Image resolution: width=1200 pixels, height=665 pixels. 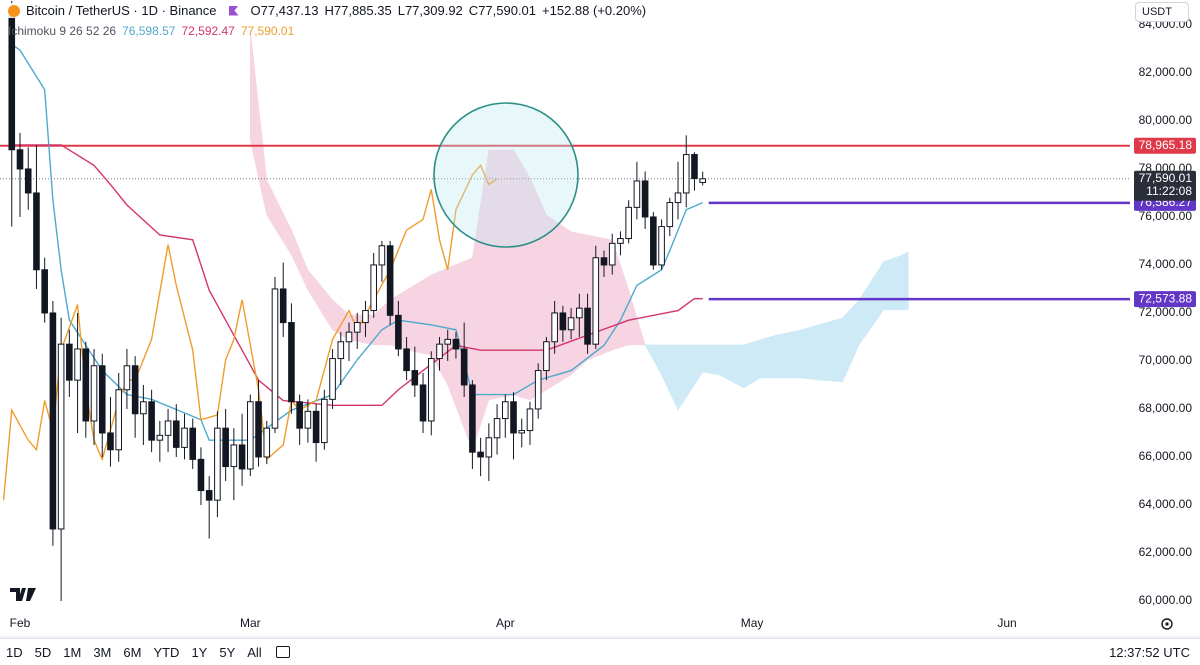 What do you see at coordinates (14, 652) in the screenshot?
I see `range-button: 1D` at bounding box center [14, 652].